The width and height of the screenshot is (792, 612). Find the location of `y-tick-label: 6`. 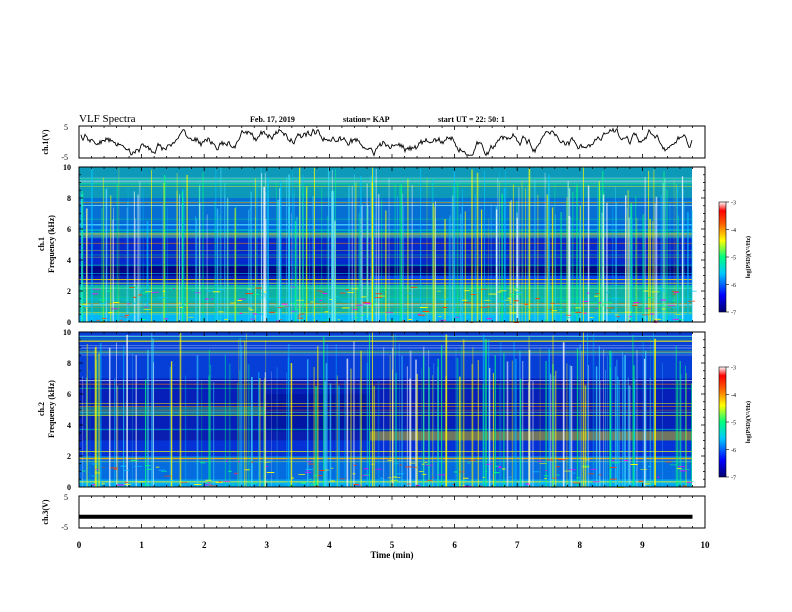

y-tick-label: 6 is located at coordinates (69, 229).